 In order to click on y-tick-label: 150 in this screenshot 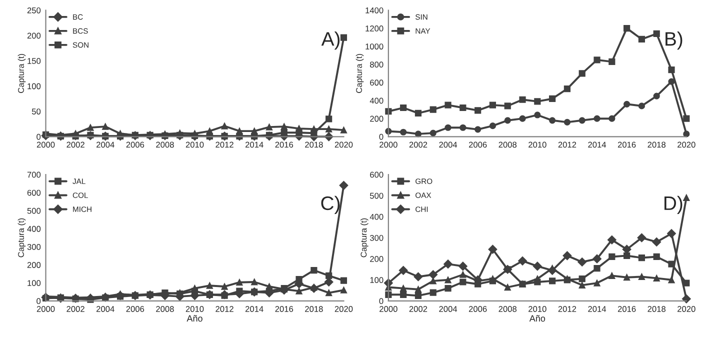, I will do `click(34, 61)`.